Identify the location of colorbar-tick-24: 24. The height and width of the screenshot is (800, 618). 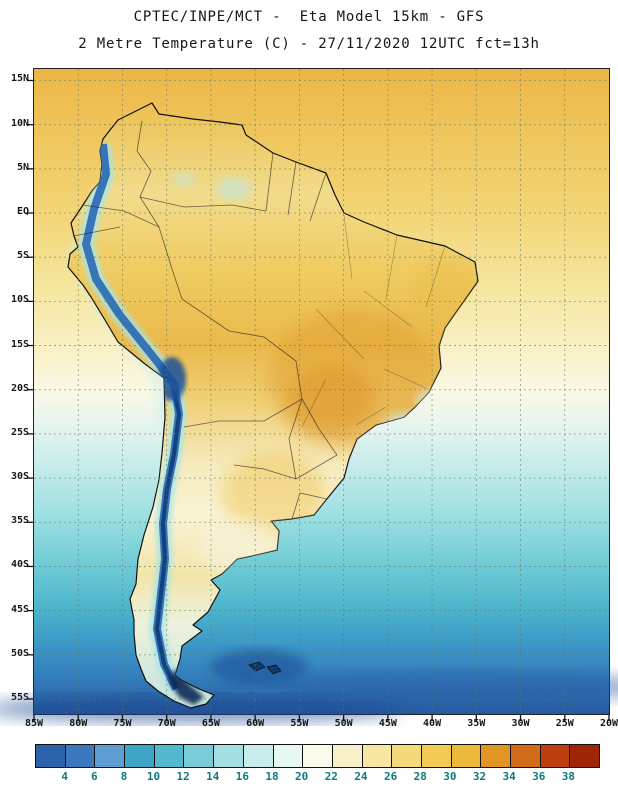
(361, 776).